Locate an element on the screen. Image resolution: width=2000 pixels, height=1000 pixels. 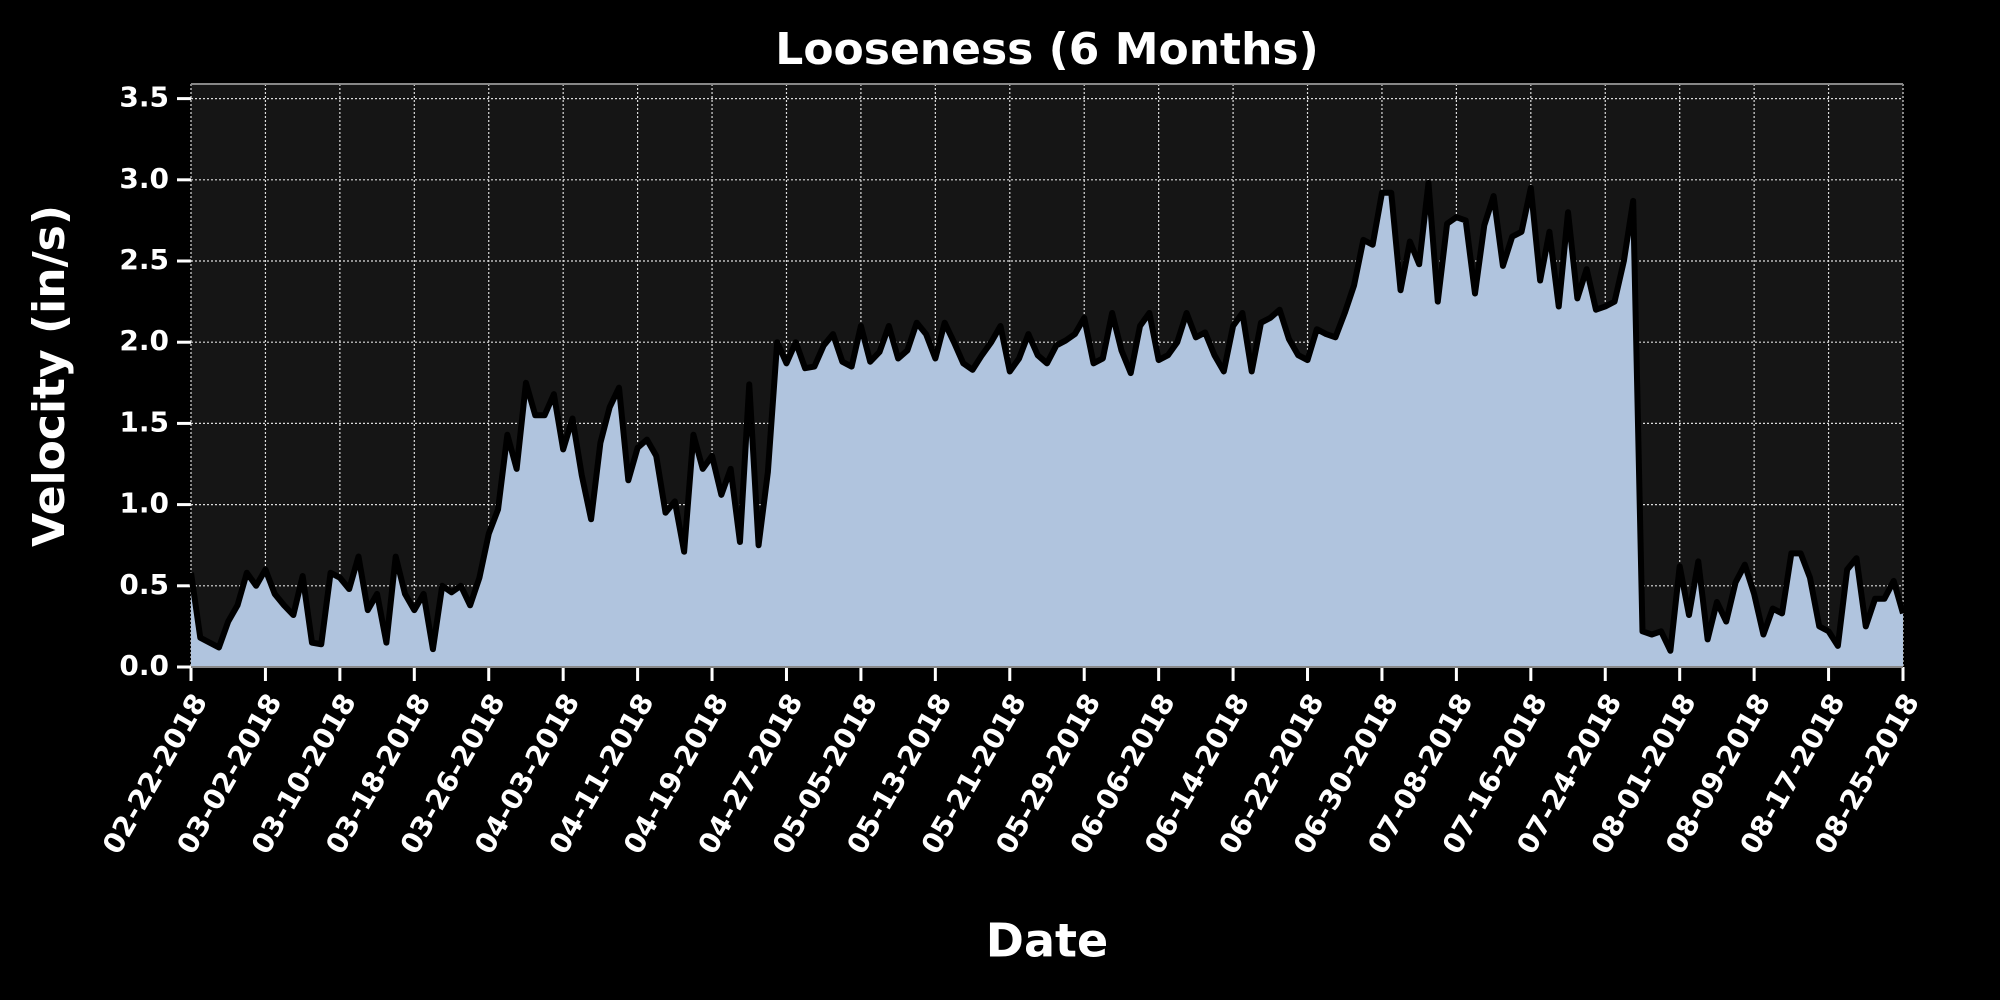
y-tick-label: 2.5 is located at coordinates (144, 259).